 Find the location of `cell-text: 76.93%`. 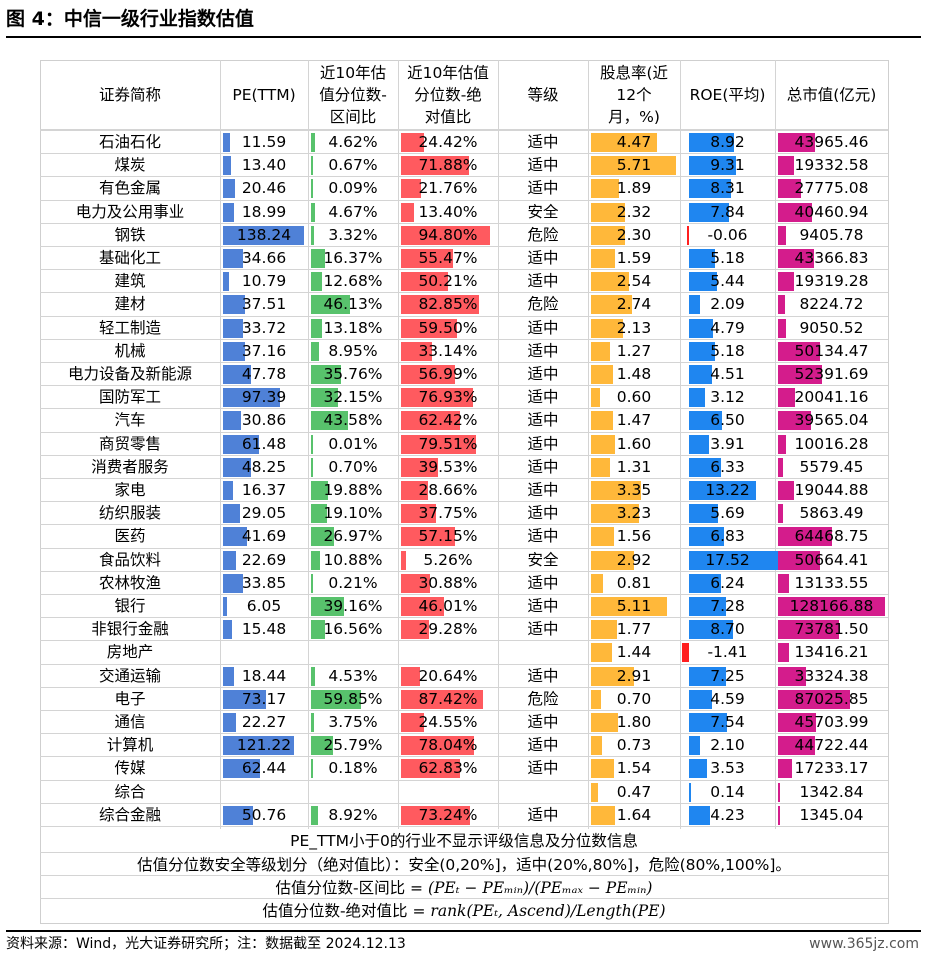

cell-text: 76.93% is located at coordinates (448, 397).